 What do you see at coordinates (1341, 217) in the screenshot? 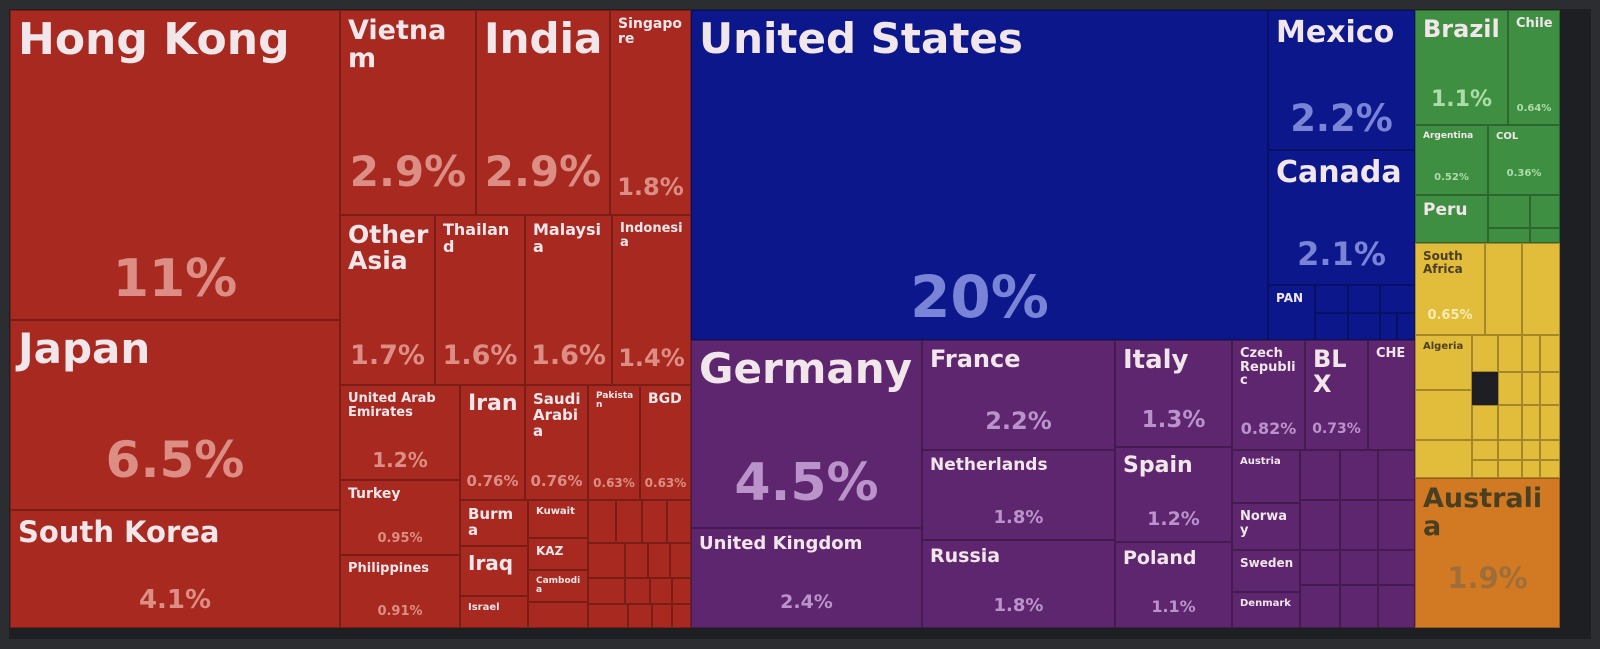
I see `tile-canada: Canada 2.1%` at bounding box center [1341, 217].